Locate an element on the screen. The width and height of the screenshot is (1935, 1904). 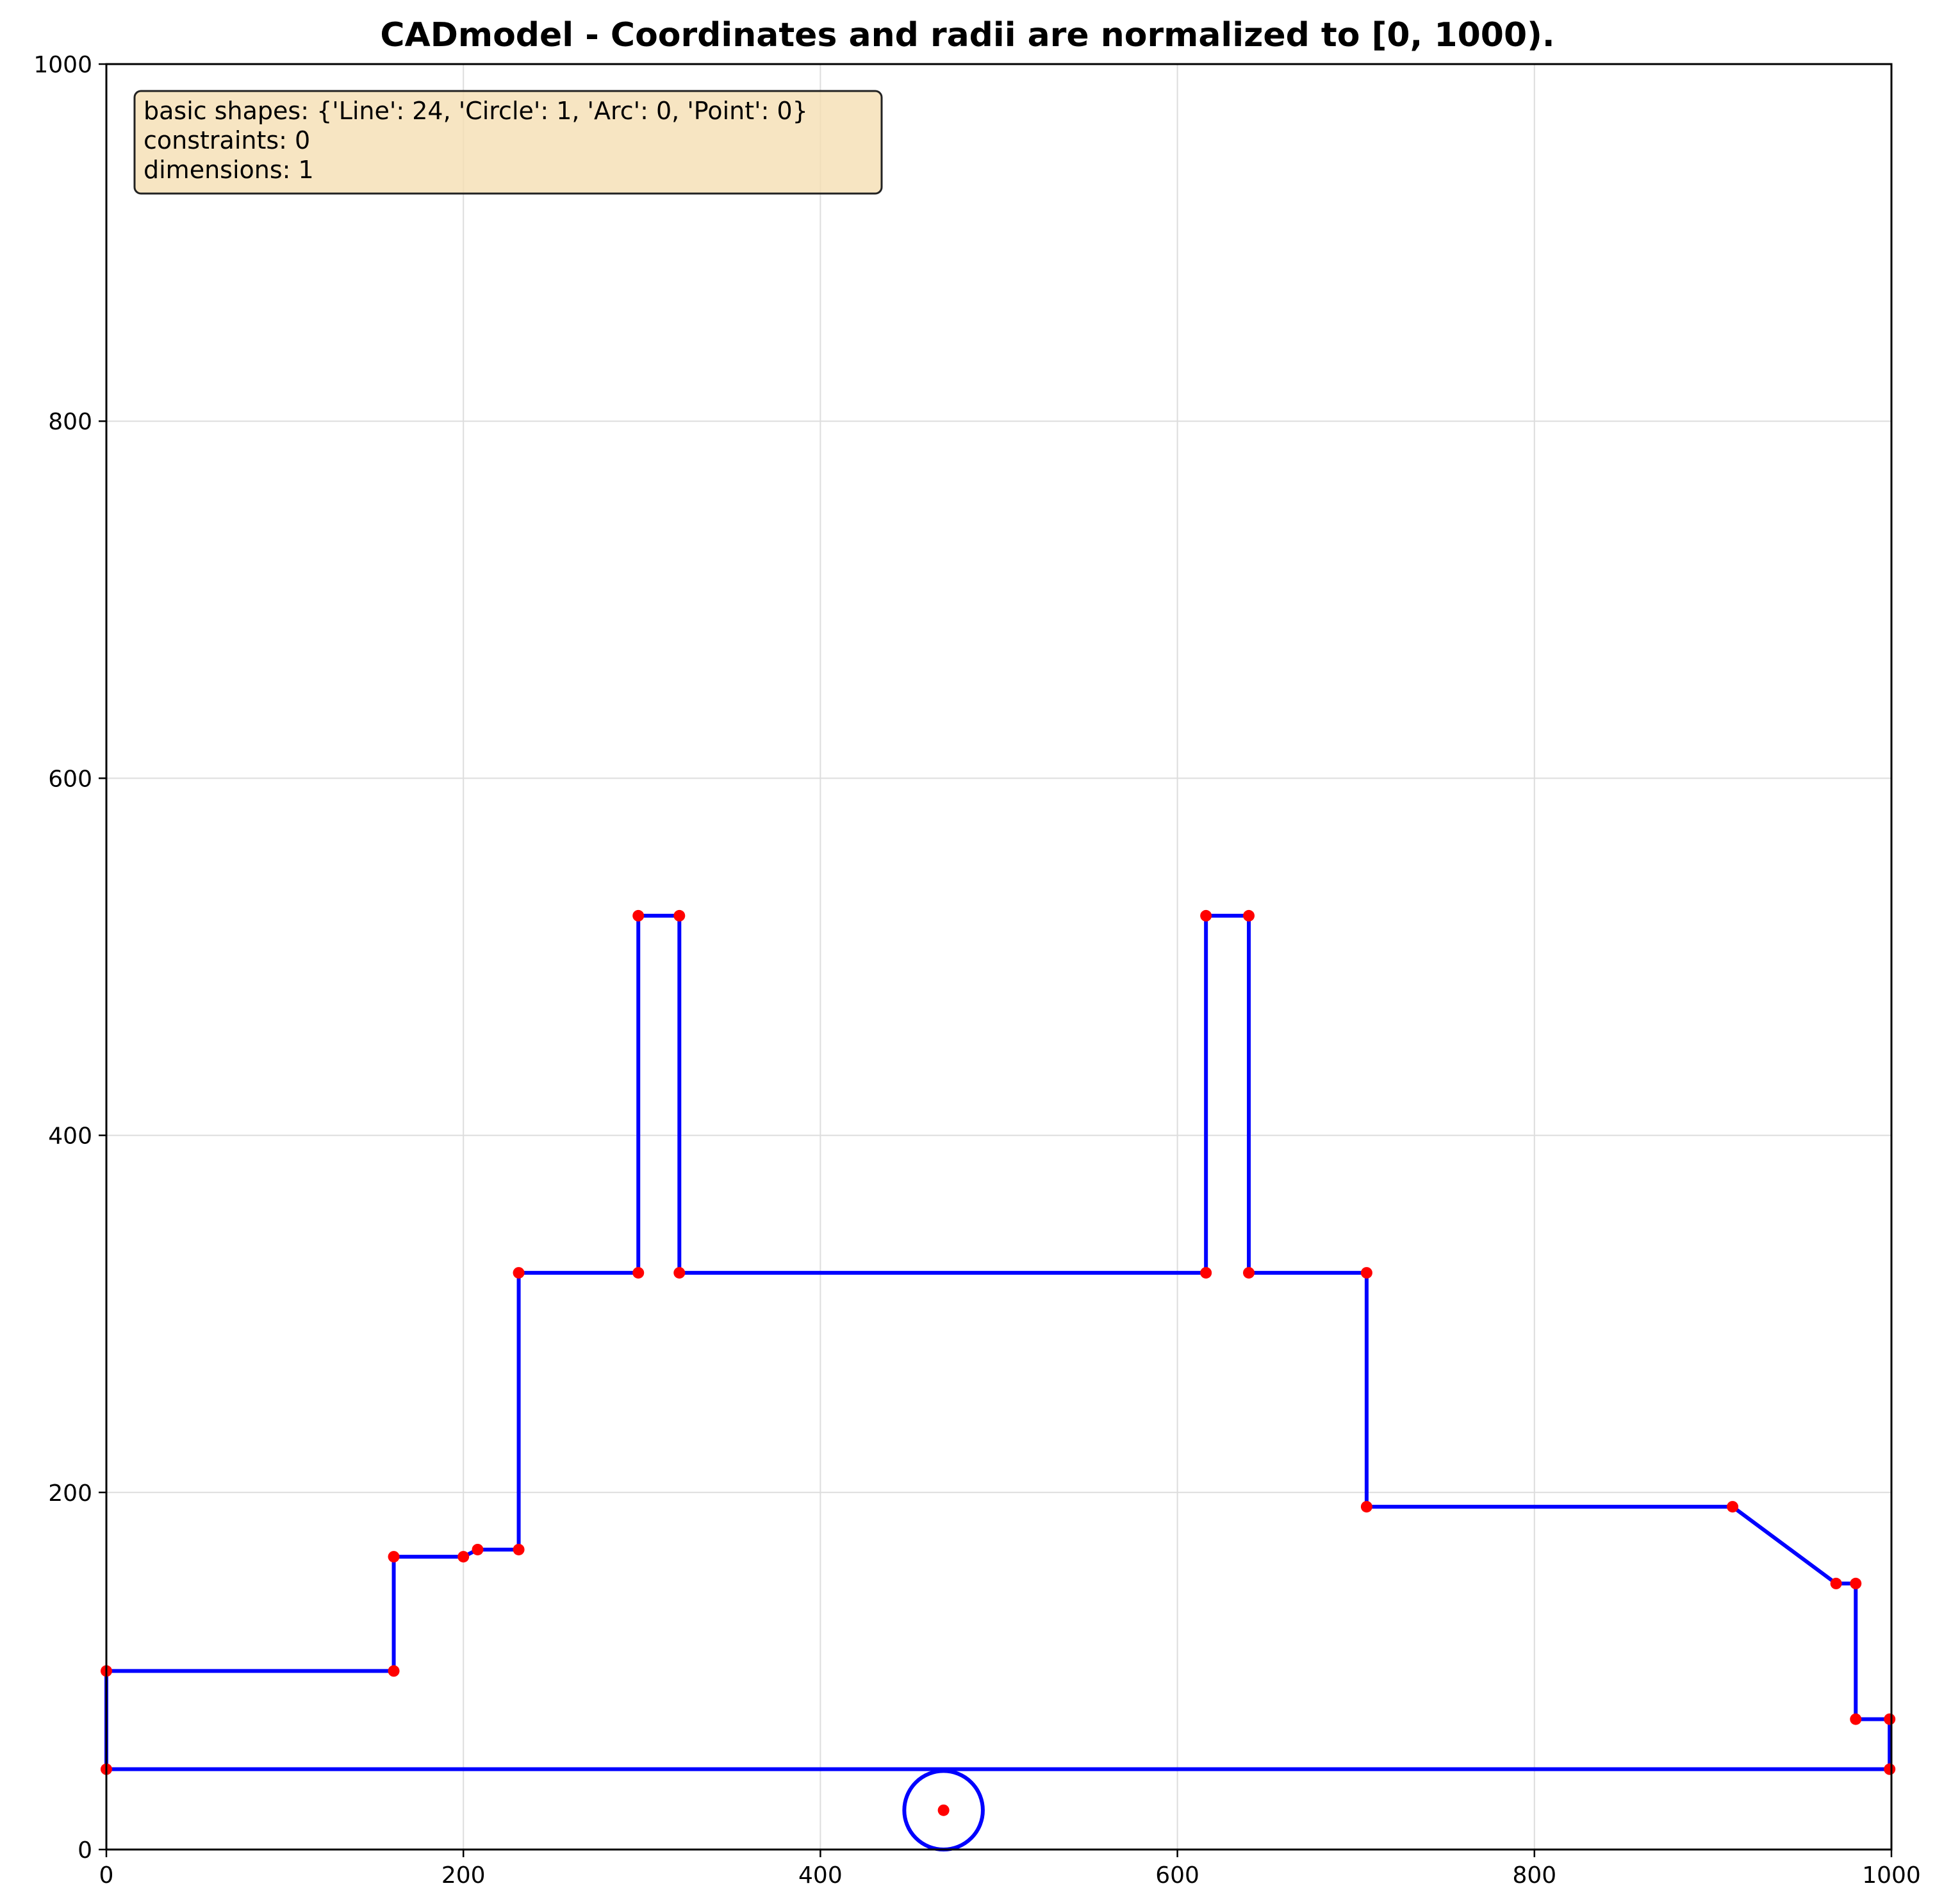
x-tick-label: 0 is located at coordinates (106, 1875).